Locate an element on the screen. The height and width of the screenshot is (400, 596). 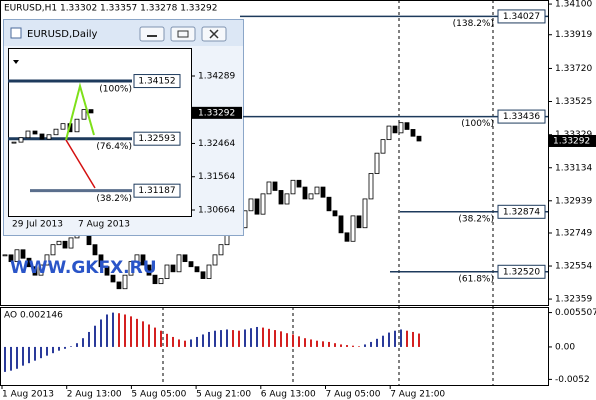
inset-fibo-box is located at coordinates (157, 81).